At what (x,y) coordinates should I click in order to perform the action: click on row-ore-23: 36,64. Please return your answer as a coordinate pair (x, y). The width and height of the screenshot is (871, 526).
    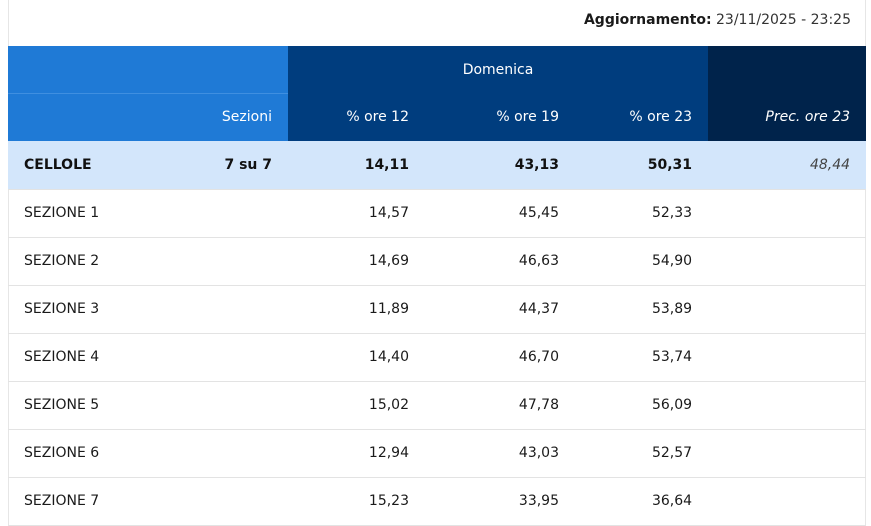
    Looking at the image, I should click on (642, 501).